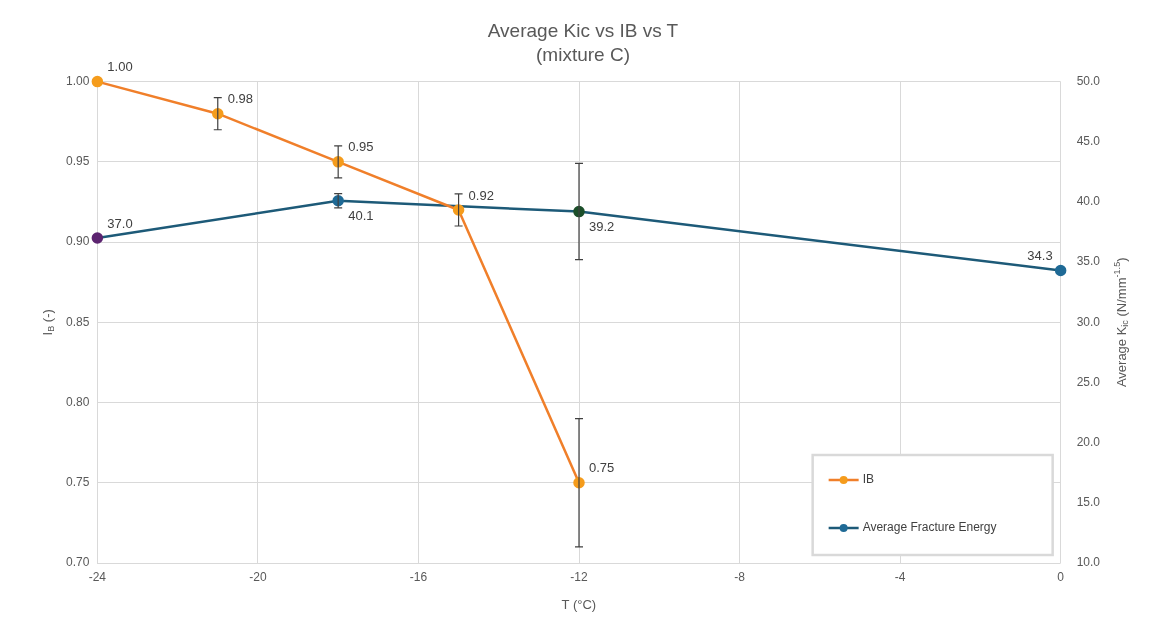 This screenshot has height=625, width=1152. I want to click on data-label: 37.0, so click(120, 223).